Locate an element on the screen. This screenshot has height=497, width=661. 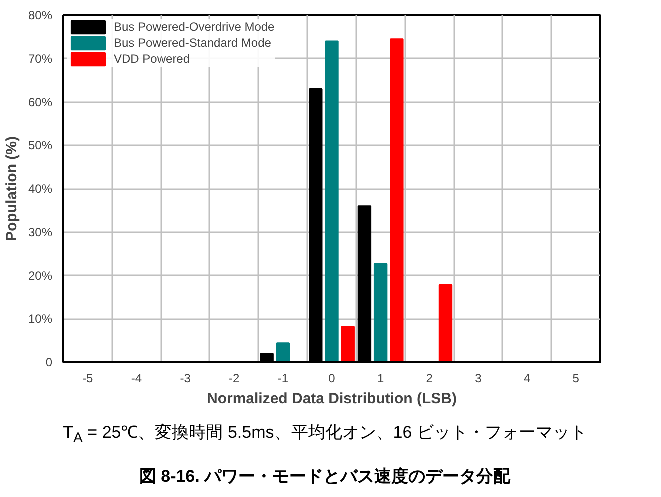
y-tick-label: 50% is located at coordinates (40, 145).